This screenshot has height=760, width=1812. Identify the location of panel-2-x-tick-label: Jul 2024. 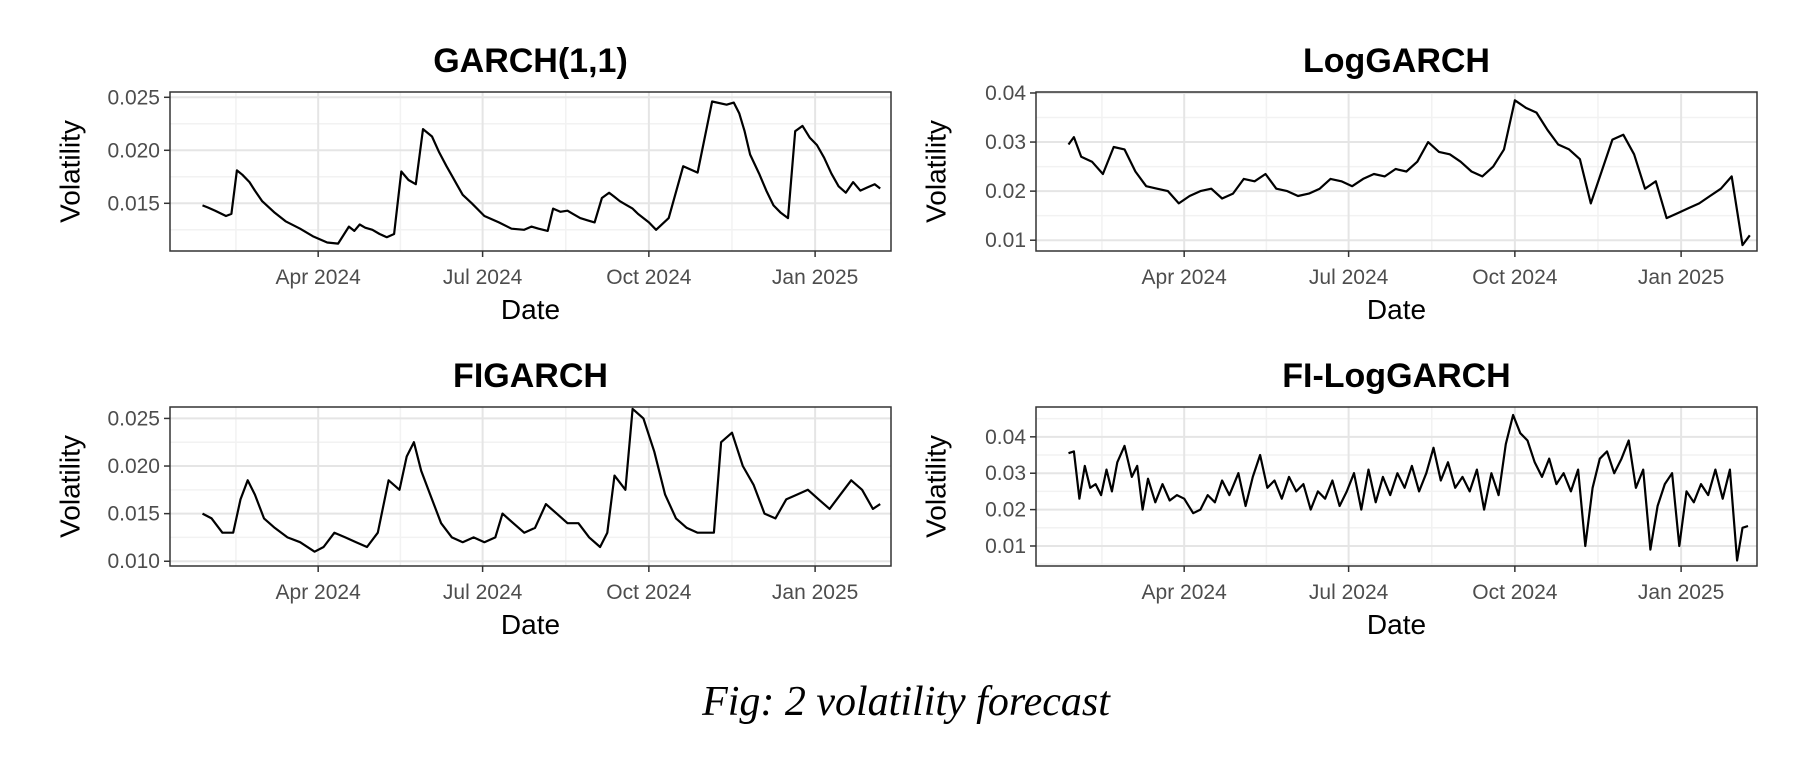
(1349, 277).